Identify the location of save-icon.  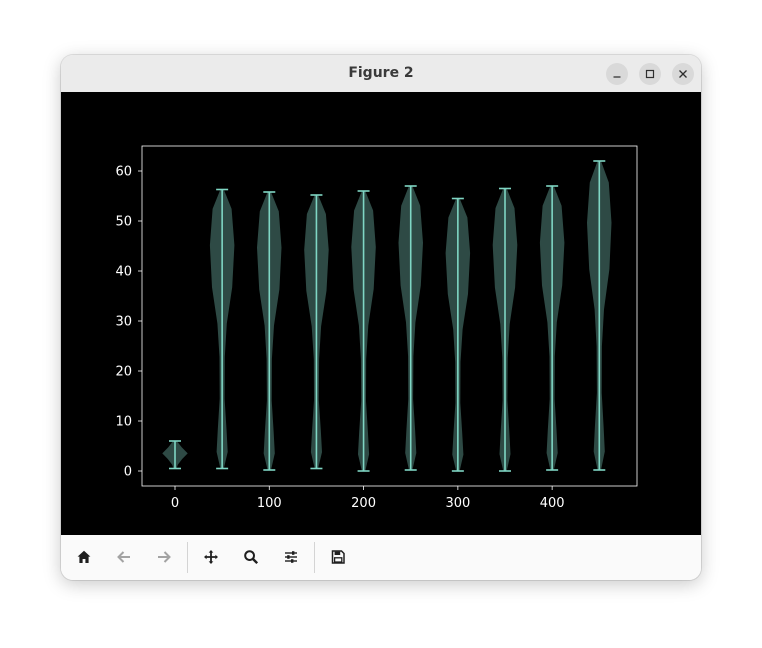
(338, 557).